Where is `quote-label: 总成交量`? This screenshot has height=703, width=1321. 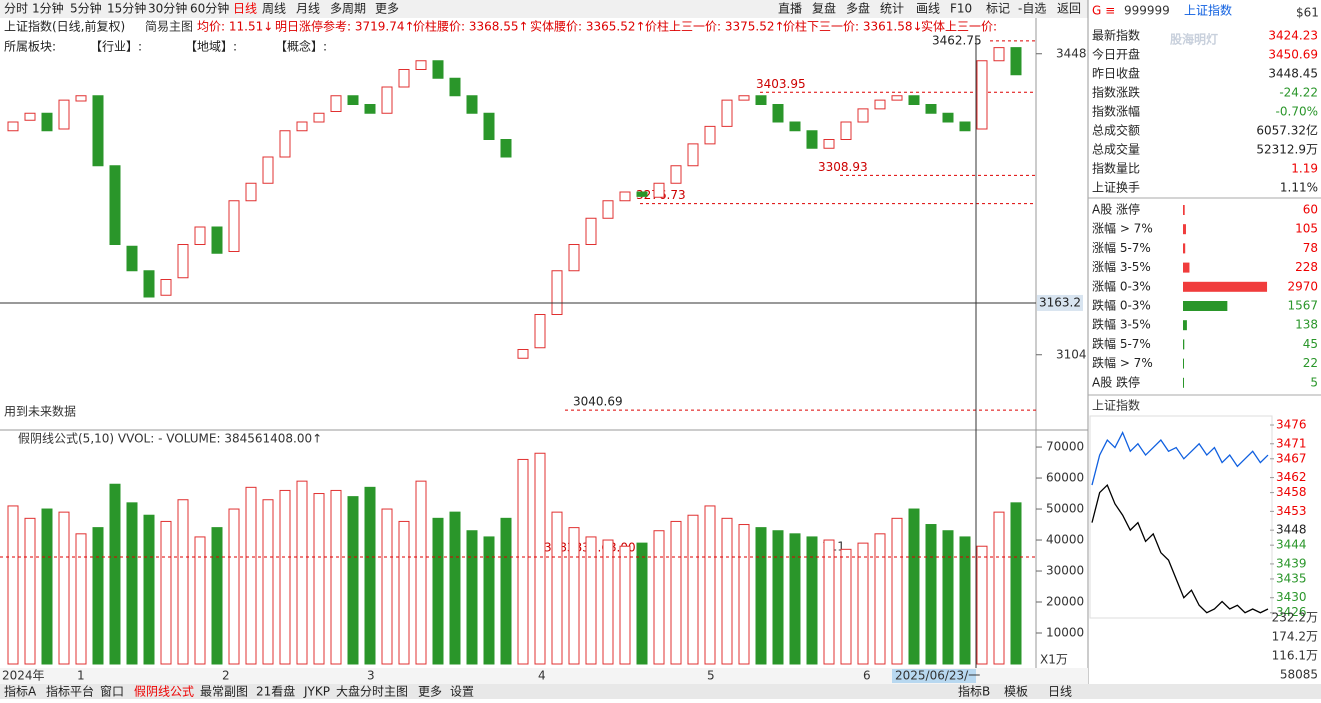
quote-label: 总成交量 is located at coordinates (1116, 149).